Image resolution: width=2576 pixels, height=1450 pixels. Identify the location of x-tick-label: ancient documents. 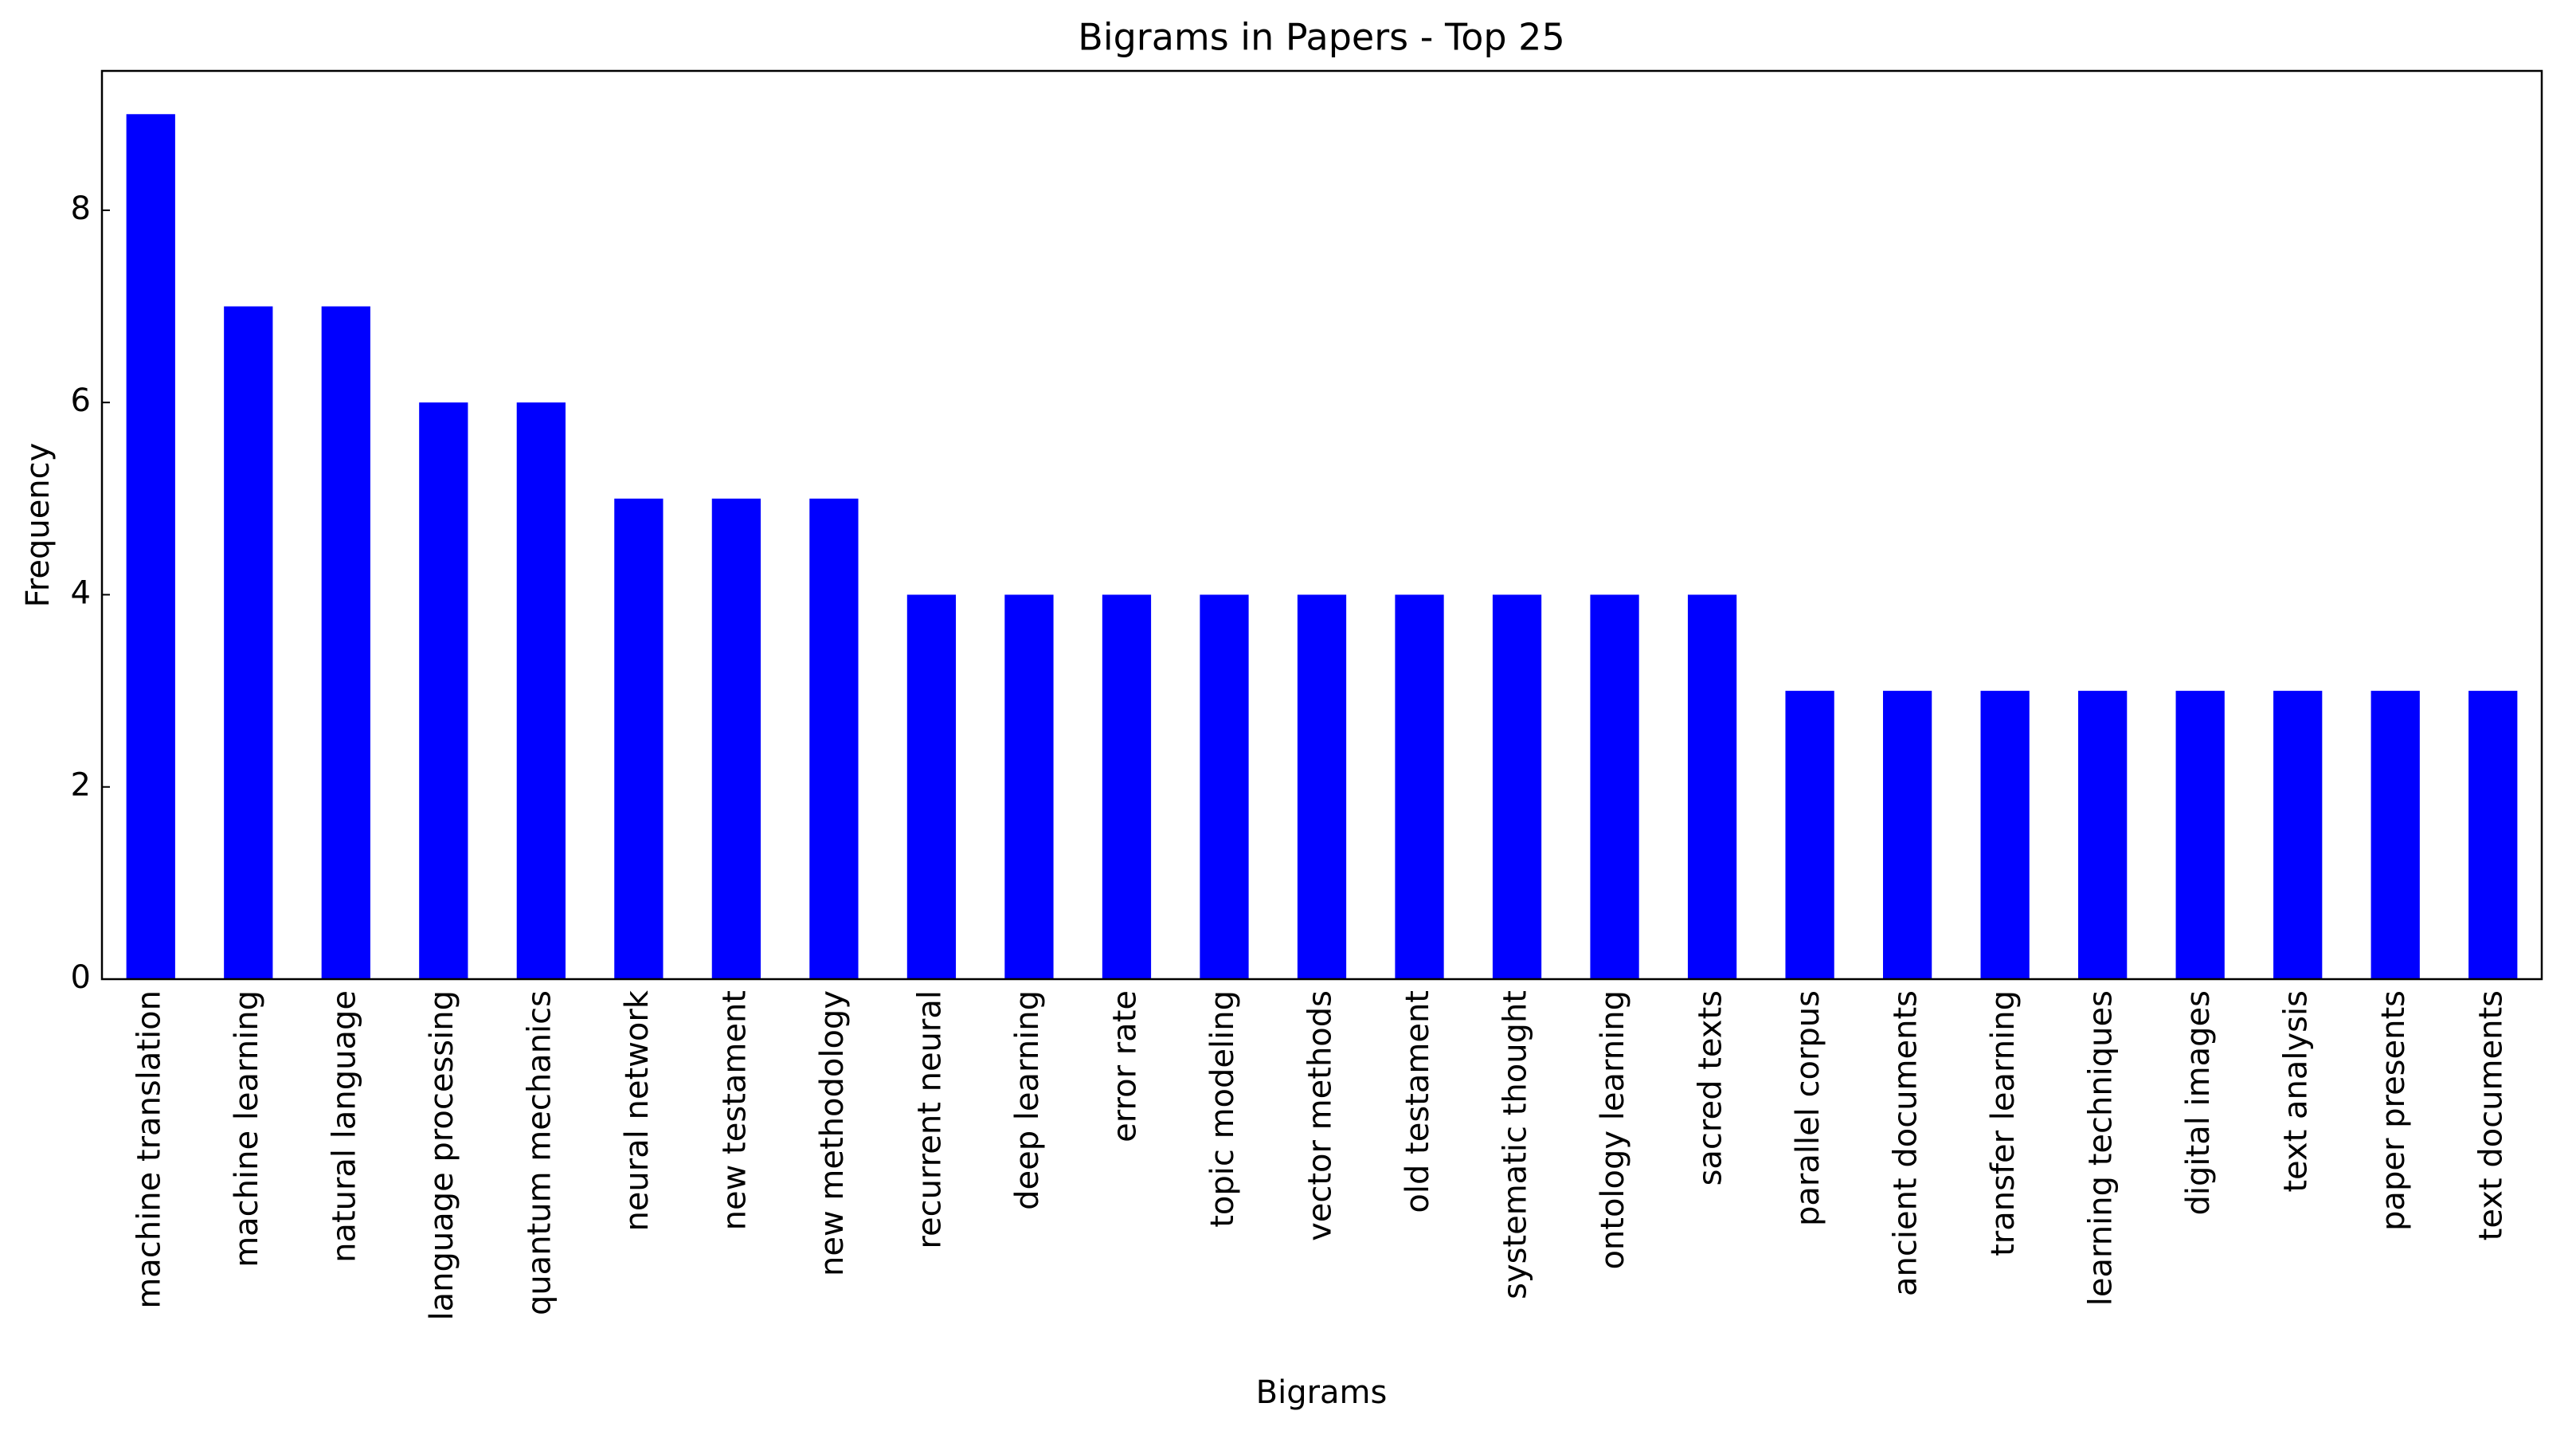
(1906, 1143).